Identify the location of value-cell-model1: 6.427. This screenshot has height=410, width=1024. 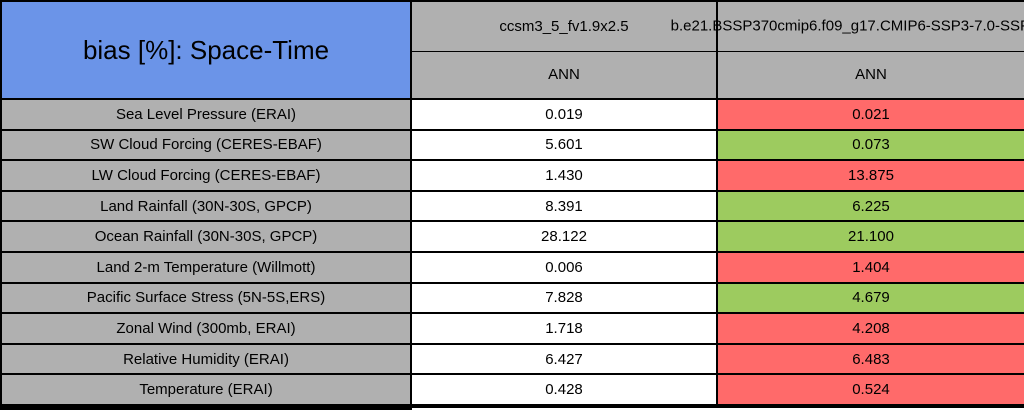
(564, 359).